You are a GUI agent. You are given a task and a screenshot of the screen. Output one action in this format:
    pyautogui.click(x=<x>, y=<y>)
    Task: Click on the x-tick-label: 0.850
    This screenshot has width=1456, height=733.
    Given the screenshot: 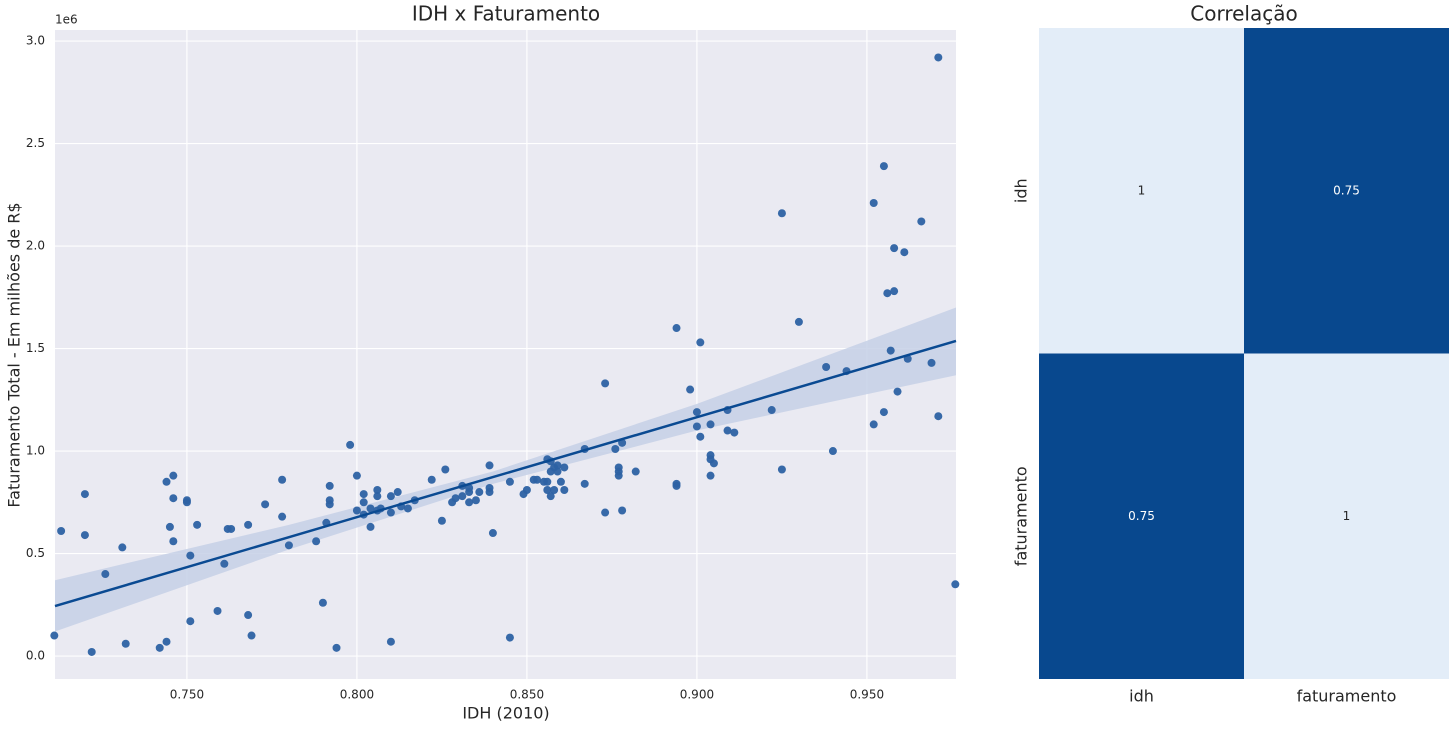 What is the action you would take?
    pyautogui.click(x=527, y=695)
    